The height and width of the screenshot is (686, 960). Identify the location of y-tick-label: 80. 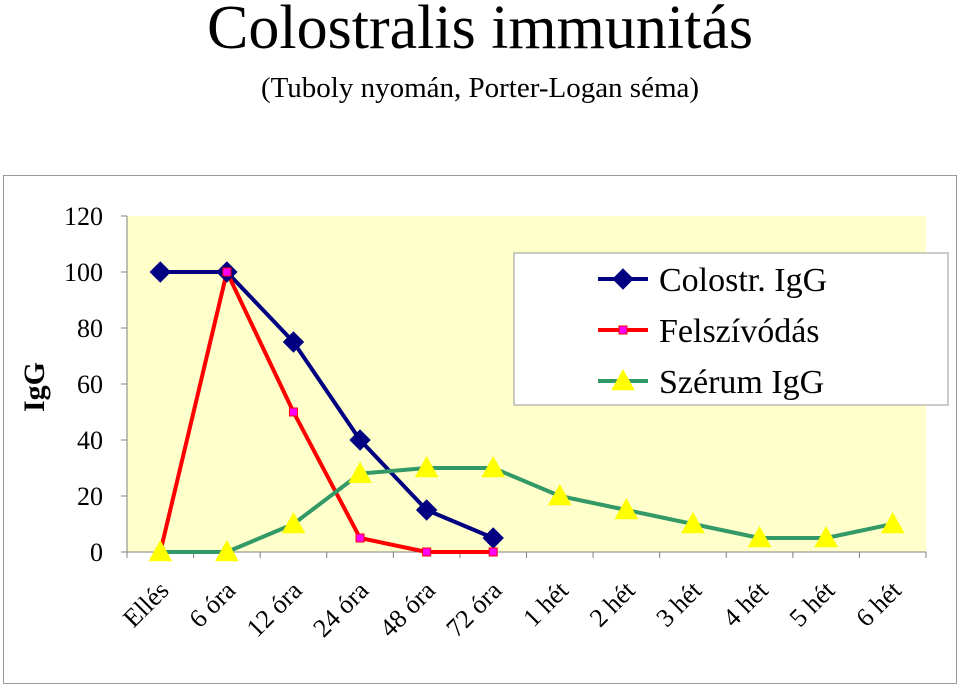
(90, 328).